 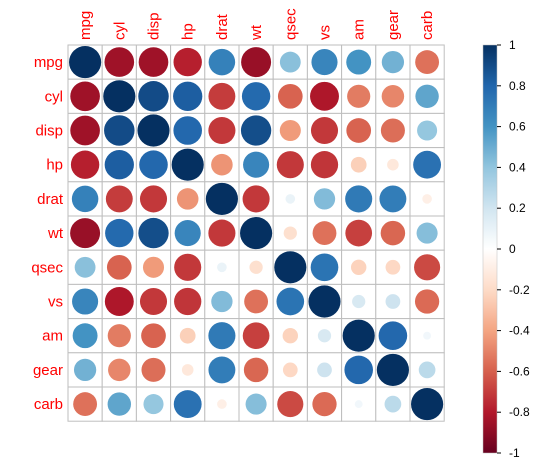 What do you see at coordinates (427, 370) in the screenshot?
I see `corr-circle-gear-carb` at bounding box center [427, 370].